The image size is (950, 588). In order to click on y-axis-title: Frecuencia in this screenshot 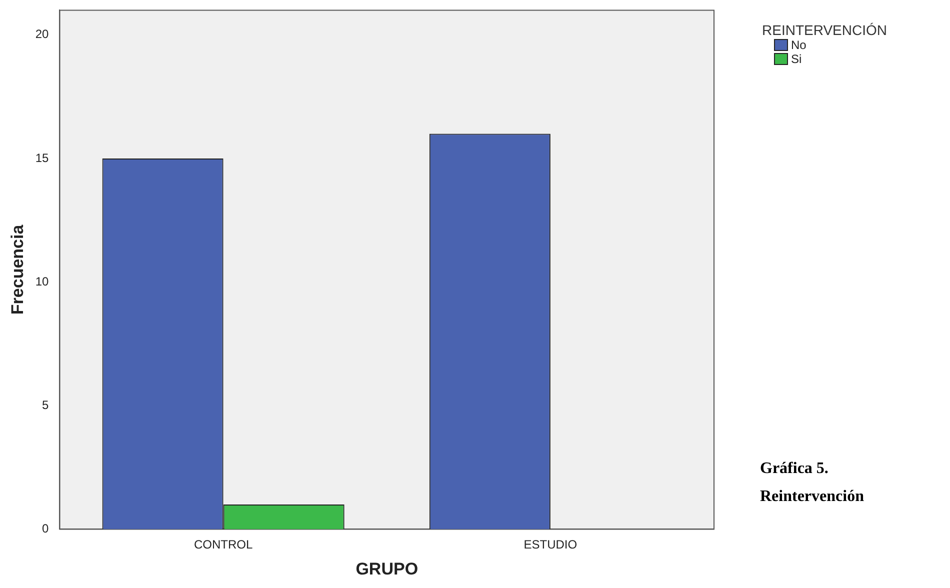, I will do `click(17, 269)`.